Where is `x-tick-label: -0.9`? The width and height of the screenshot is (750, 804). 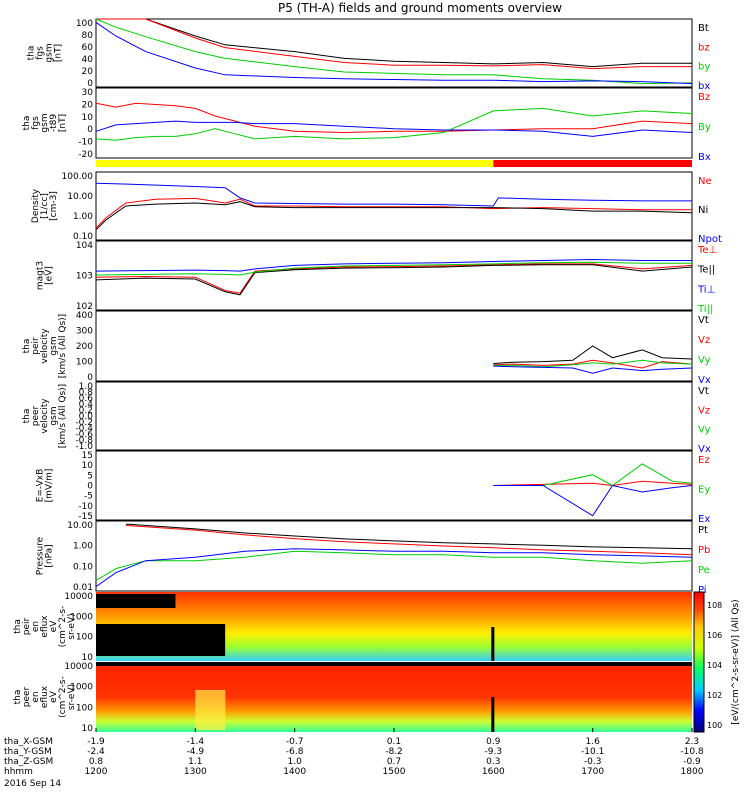 x-tick-label: -0.9 is located at coordinates (692, 762).